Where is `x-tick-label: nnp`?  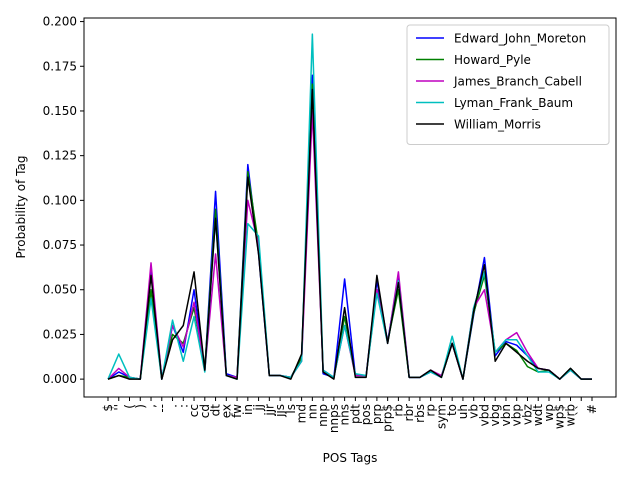 x-tick-label: nnp is located at coordinates (323, 415).